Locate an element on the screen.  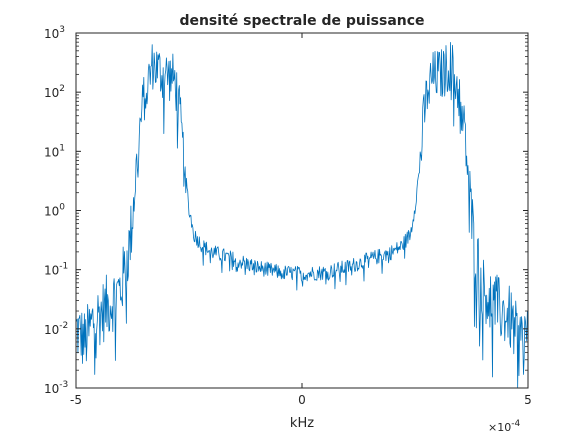
y-tick-exponent: 2 is located at coordinates (62, 89).